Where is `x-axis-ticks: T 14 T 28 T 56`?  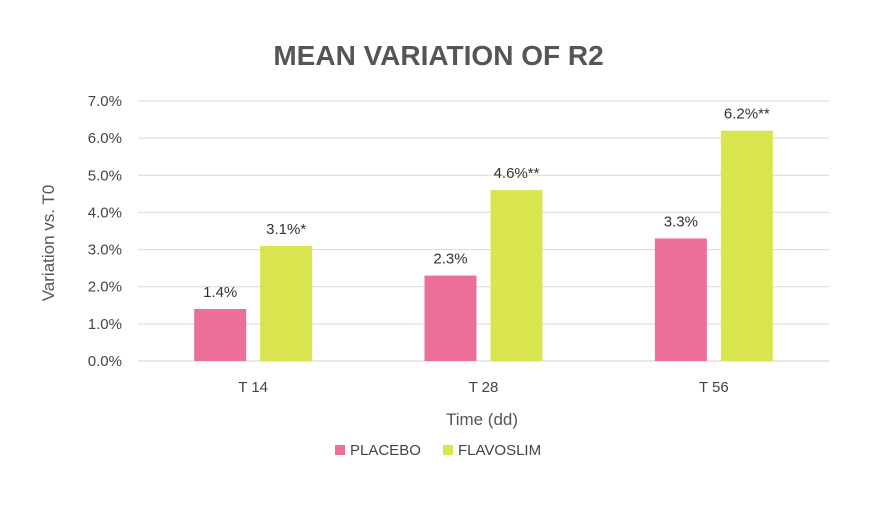 x-axis-ticks: T 14 T 28 T 56 is located at coordinates (483, 387).